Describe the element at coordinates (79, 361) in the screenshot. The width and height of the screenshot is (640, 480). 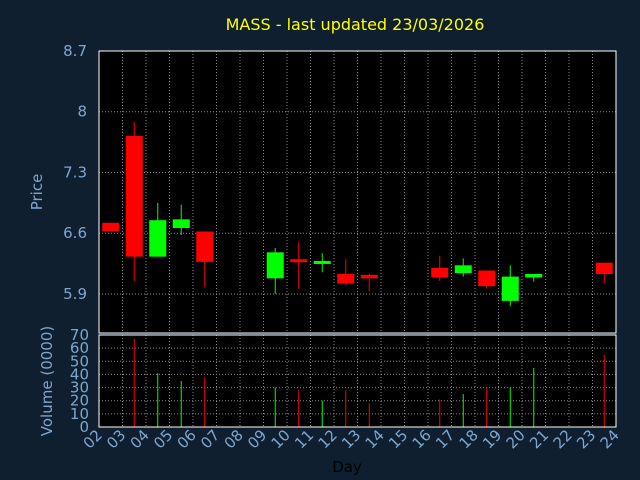
I see `volume-tick-label: 50` at that location.